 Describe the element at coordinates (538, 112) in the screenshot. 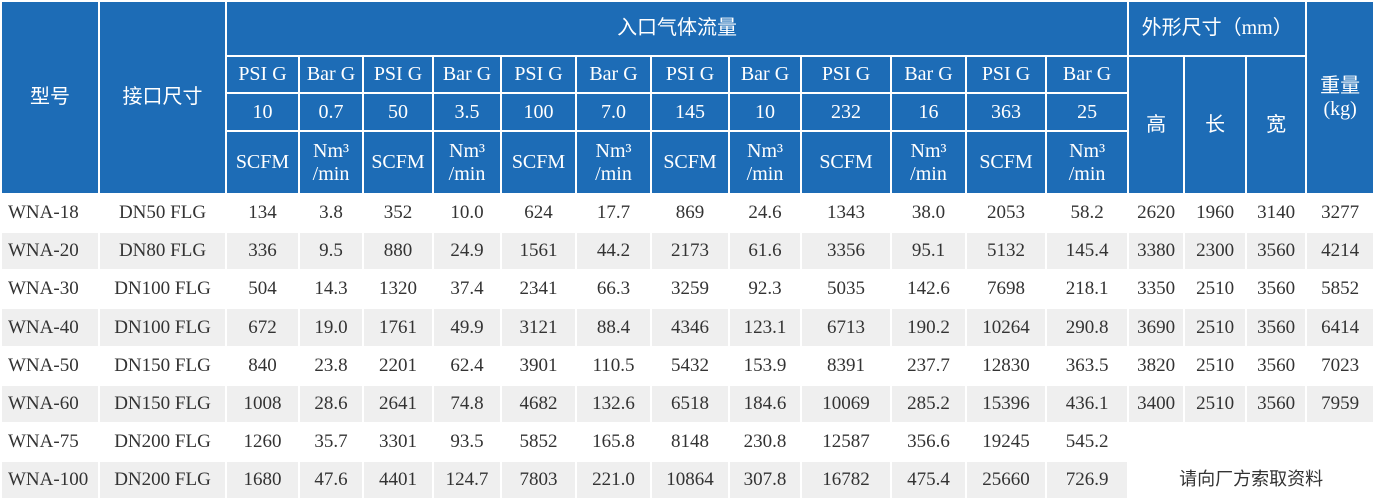

I see `header-cell: 100` at that location.